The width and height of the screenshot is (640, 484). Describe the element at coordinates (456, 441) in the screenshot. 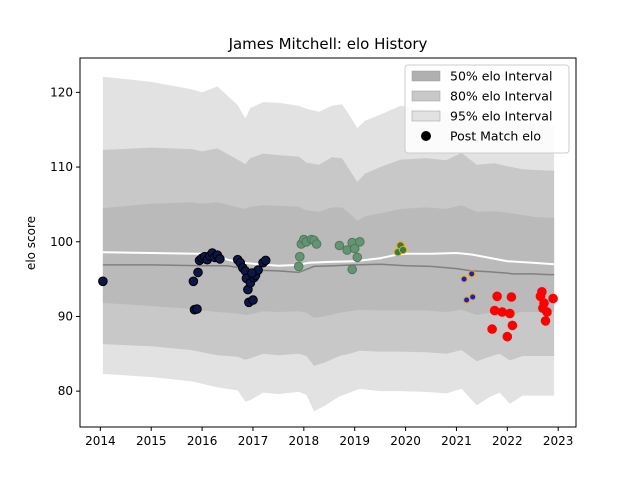

I see `x-tick-label: 2021` at that location.